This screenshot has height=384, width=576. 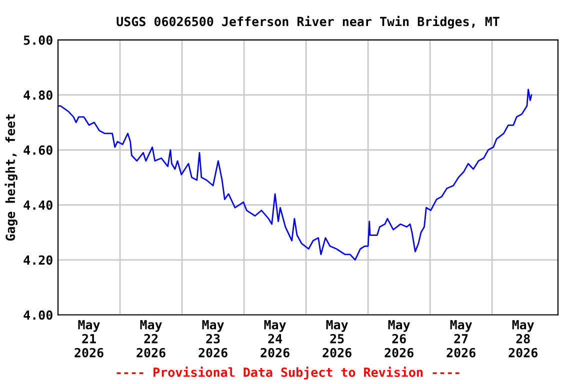 What do you see at coordinates (523, 339) in the screenshot?
I see `x-tick-label: May 28 2026` at bounding box center [523, 339].